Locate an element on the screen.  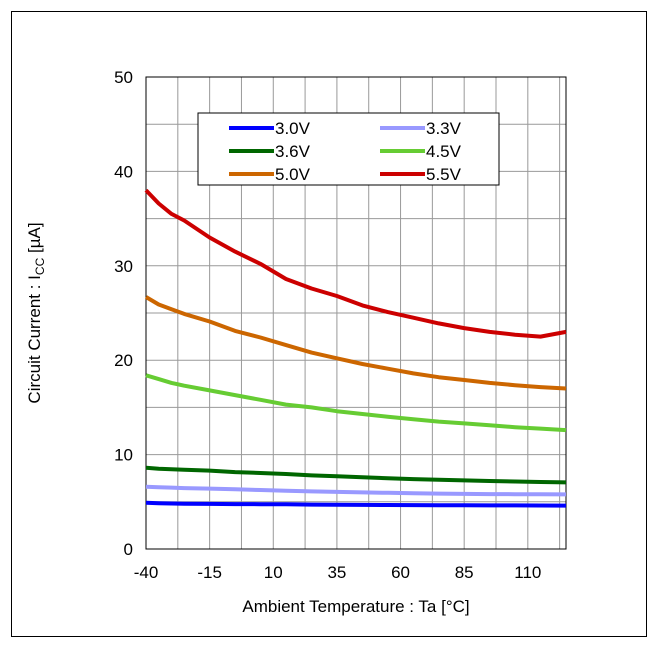
y-tick-label: 20 is located at coordinates (123, 360).